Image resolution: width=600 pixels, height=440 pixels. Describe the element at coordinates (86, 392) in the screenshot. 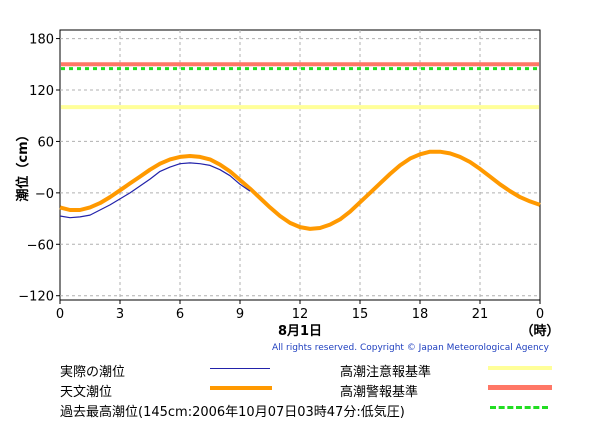

I see `legend-astro-label: 天文潮位` at that location.